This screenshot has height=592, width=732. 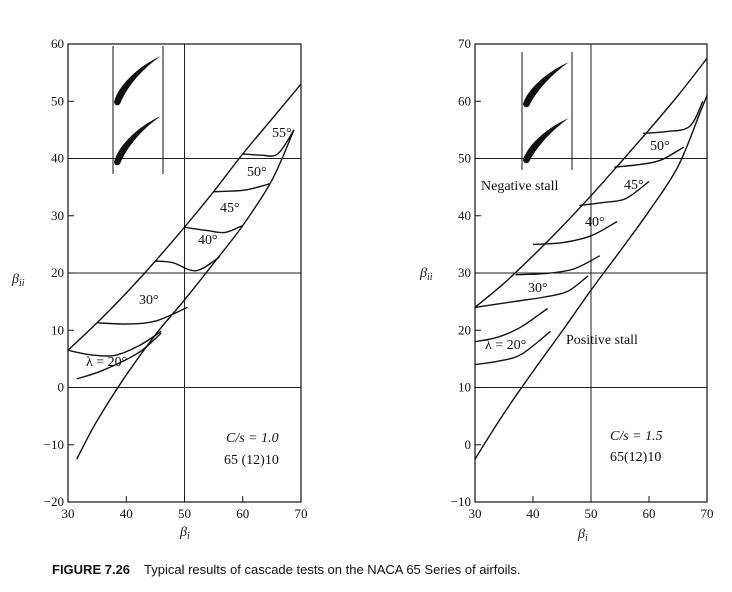 I want to click on y-tick-label: 70, so click(x=464, y=43).